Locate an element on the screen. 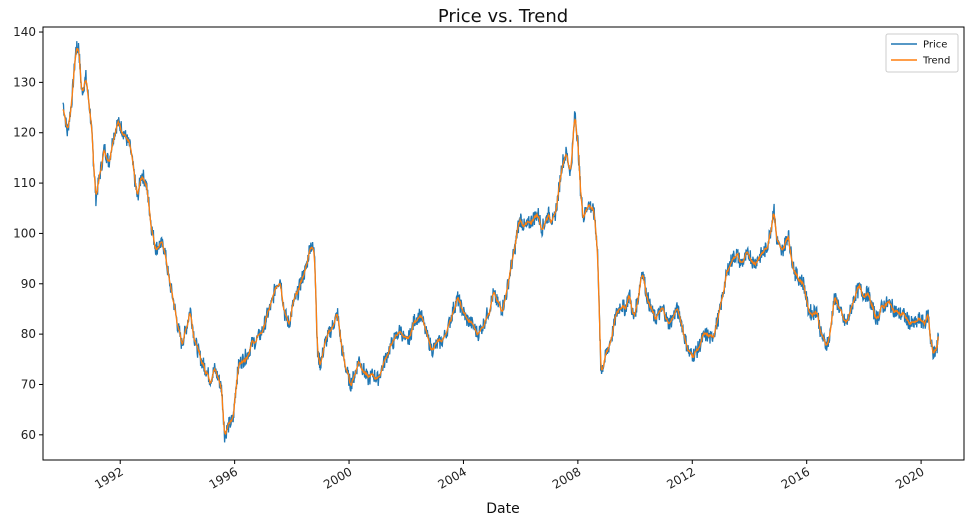  x-tick-label: 1996 is located at coordinates (223, 477).